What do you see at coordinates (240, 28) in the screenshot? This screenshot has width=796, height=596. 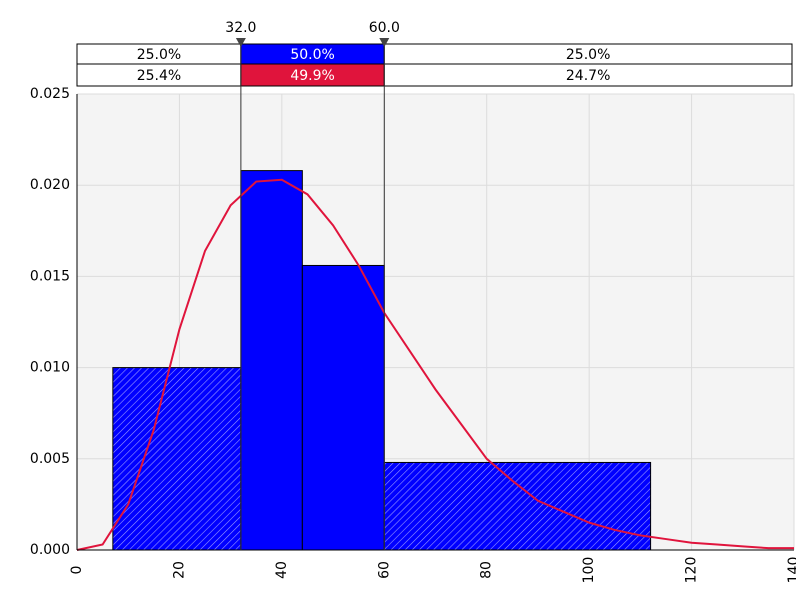 I see `marker-label: 32.0` at bounding box center [240, 28].